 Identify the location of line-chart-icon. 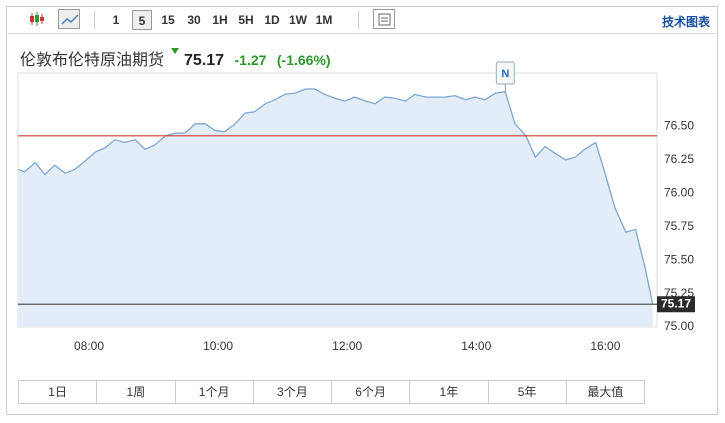
(69, 19).